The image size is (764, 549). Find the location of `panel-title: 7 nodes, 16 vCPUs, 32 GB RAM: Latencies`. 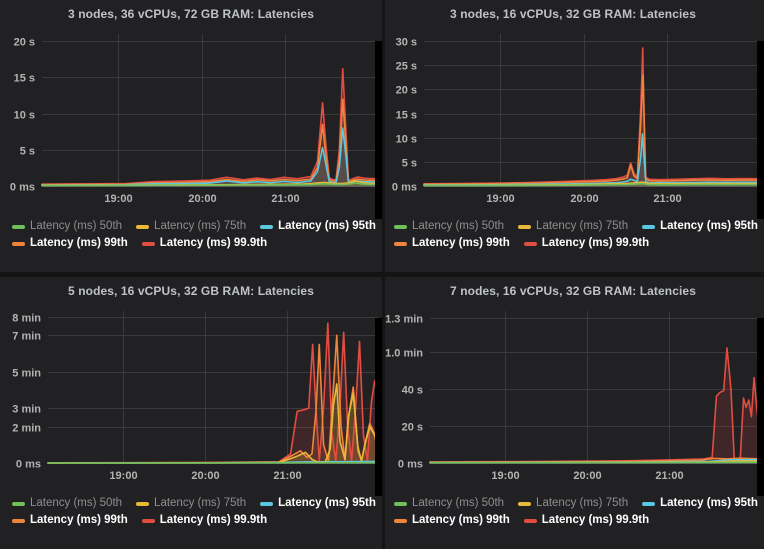

panel-title: 7 nodes, 16 vCPUs, 32 GB RAM: Latencies is located at coordinates (573, 291).